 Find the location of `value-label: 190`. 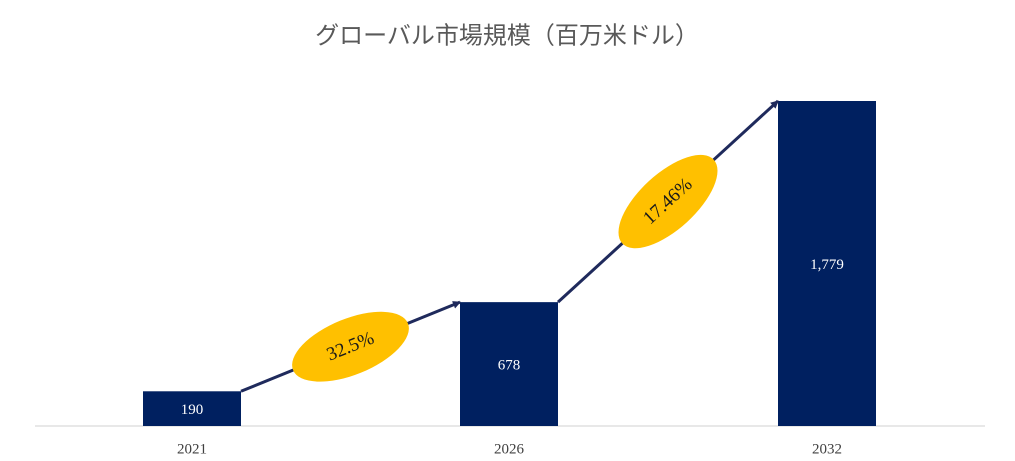

value-label: 190 is located at coordinates (192, 410).